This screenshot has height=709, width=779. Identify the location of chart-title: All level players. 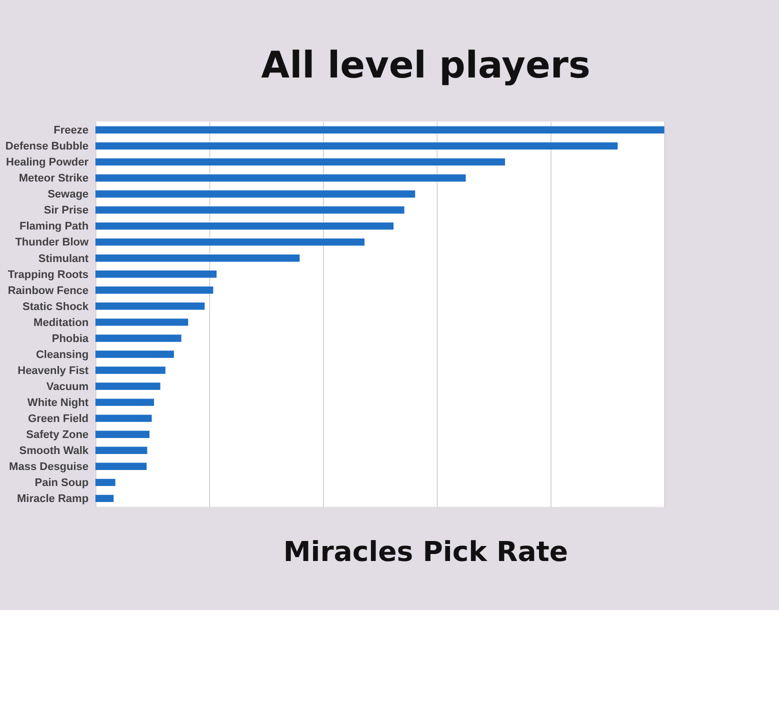
(425, 64).